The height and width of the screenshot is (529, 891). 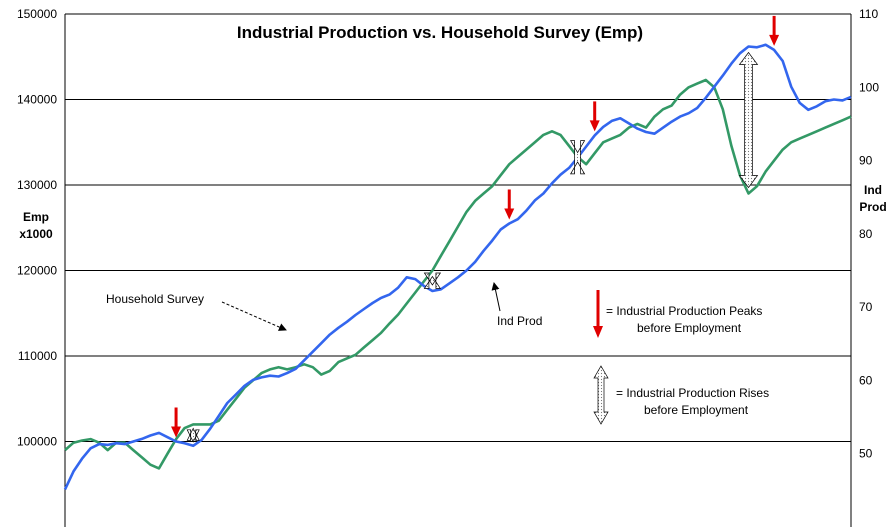 What do you see at coordinates (496, 297) in the screenshot?
I see `ind-prod-pointer-arrow` at bounding box center [496, 297].